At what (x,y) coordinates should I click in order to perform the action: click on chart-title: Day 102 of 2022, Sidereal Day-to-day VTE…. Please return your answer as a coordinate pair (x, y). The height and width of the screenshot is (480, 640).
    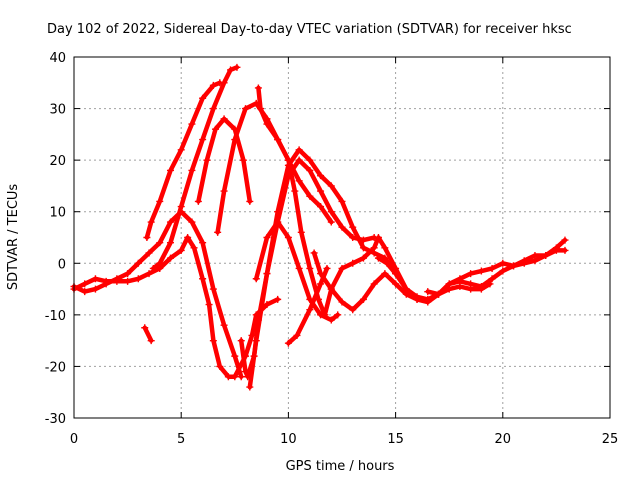
    Looking at the image, I should click on (309, 29).